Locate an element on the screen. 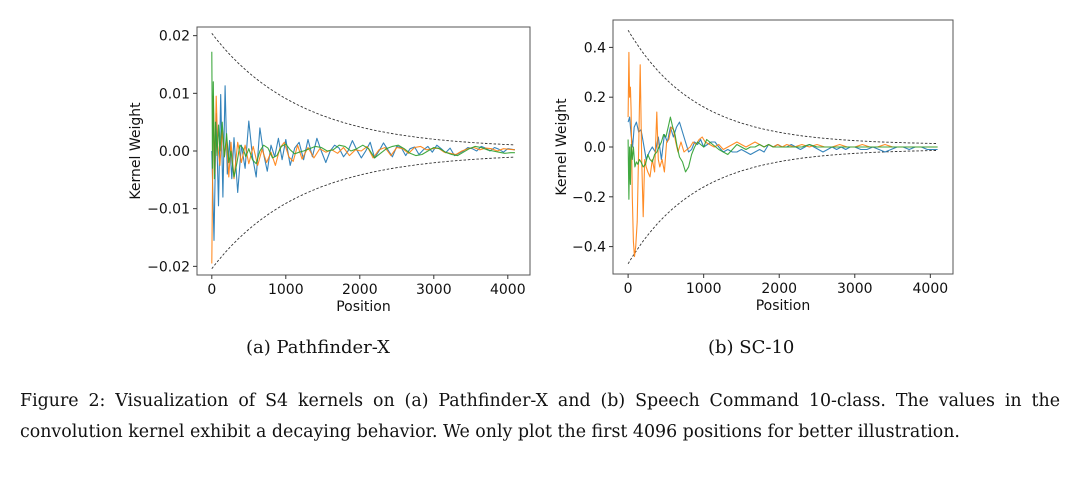 The width and height of the screenshot is (1080, 491). subcaption-a: (a) Pathfinder-X is located at coordinates (318, 347).